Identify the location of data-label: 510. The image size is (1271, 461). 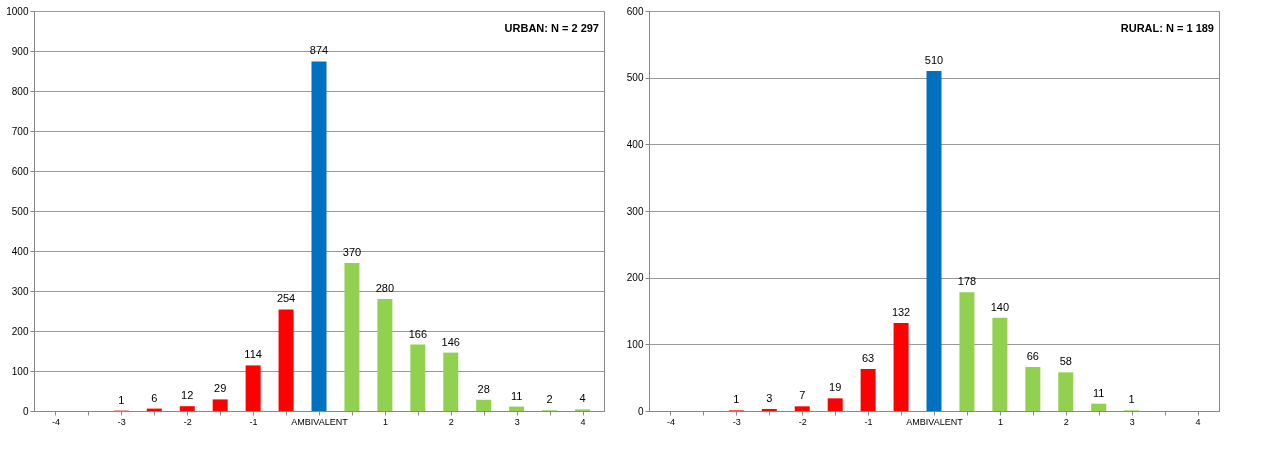
(934, 60).